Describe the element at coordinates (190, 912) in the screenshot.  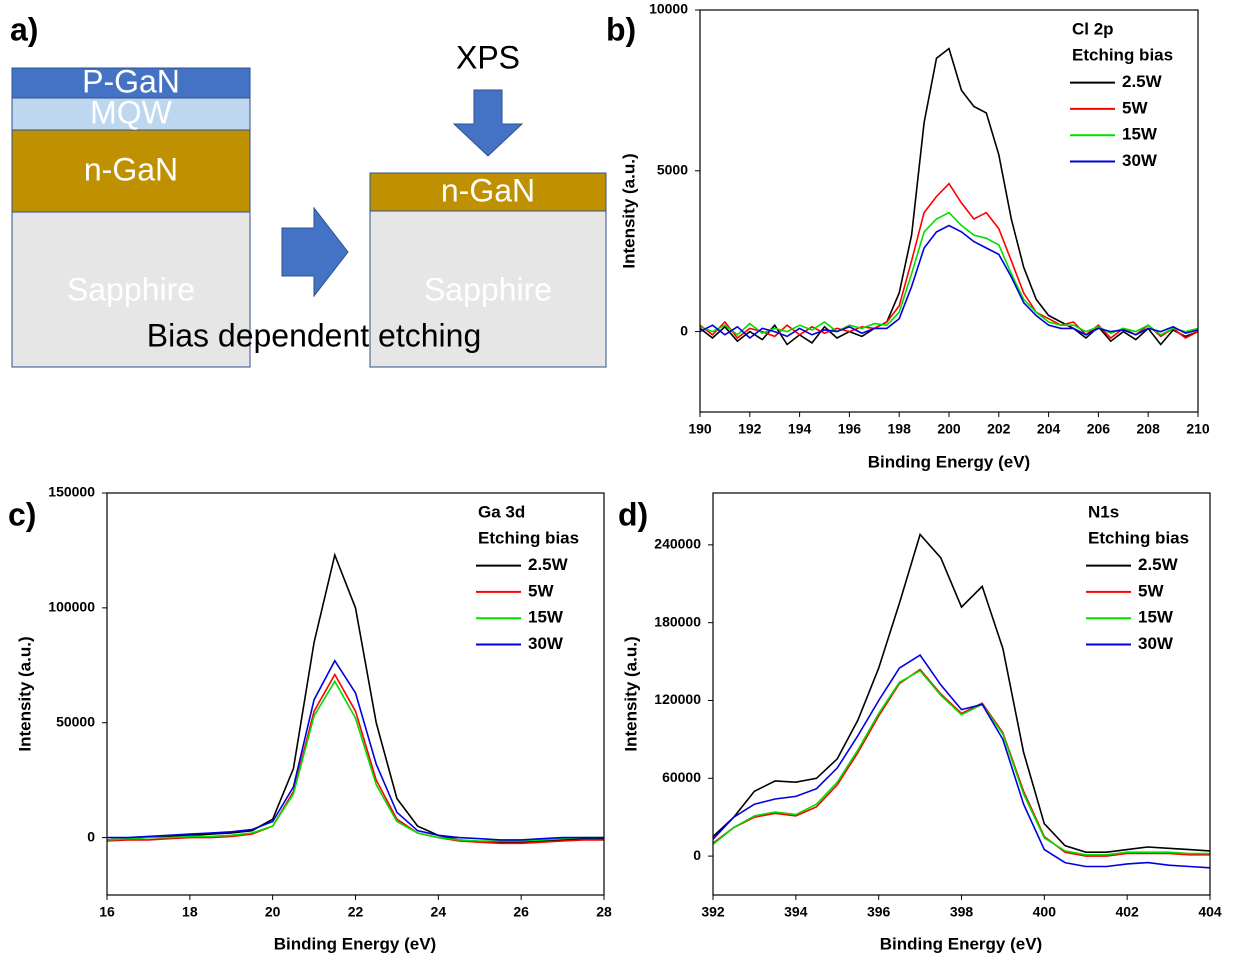
I see `x-tick-label: 18` at that location.